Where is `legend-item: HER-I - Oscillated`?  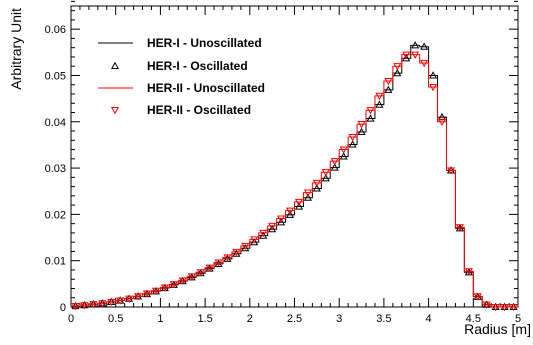 legend-item: HER-I - Oscillated is located at coordinates (179, 66).